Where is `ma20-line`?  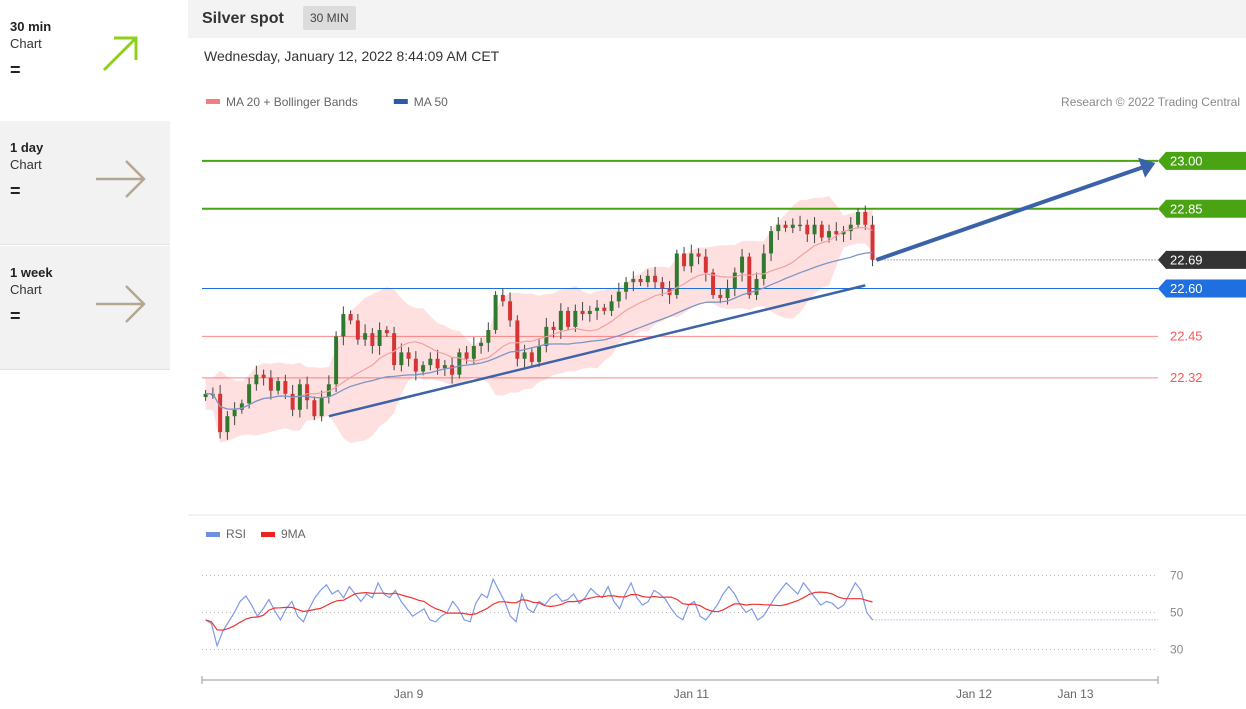
ma20-line is located at coordinates (539, 318).